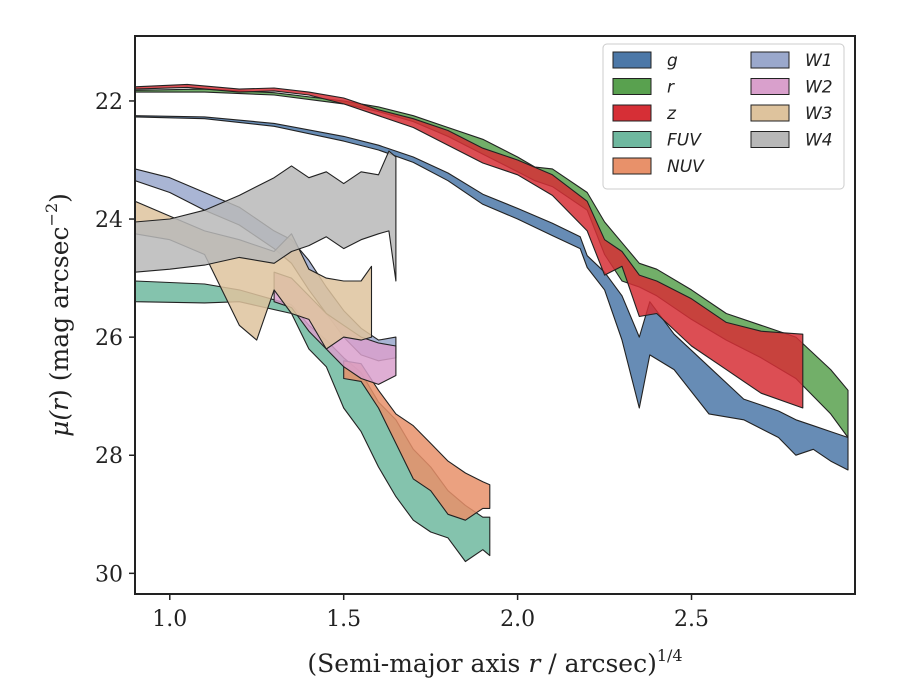  What do you see at coordinates (672, 61) in the screenshot?
I see `legend-label-g: g` at bounding box center [672, 61].